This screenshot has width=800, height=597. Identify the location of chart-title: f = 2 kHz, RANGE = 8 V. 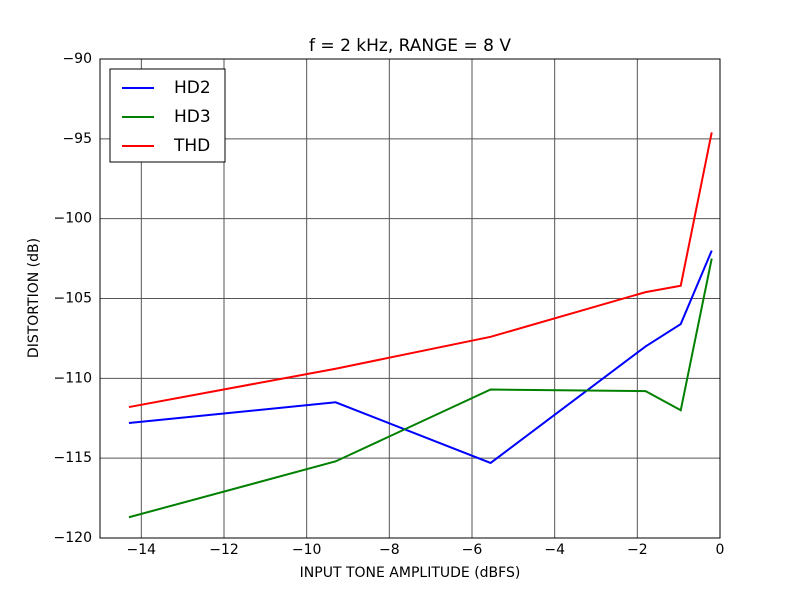
(410, 46).